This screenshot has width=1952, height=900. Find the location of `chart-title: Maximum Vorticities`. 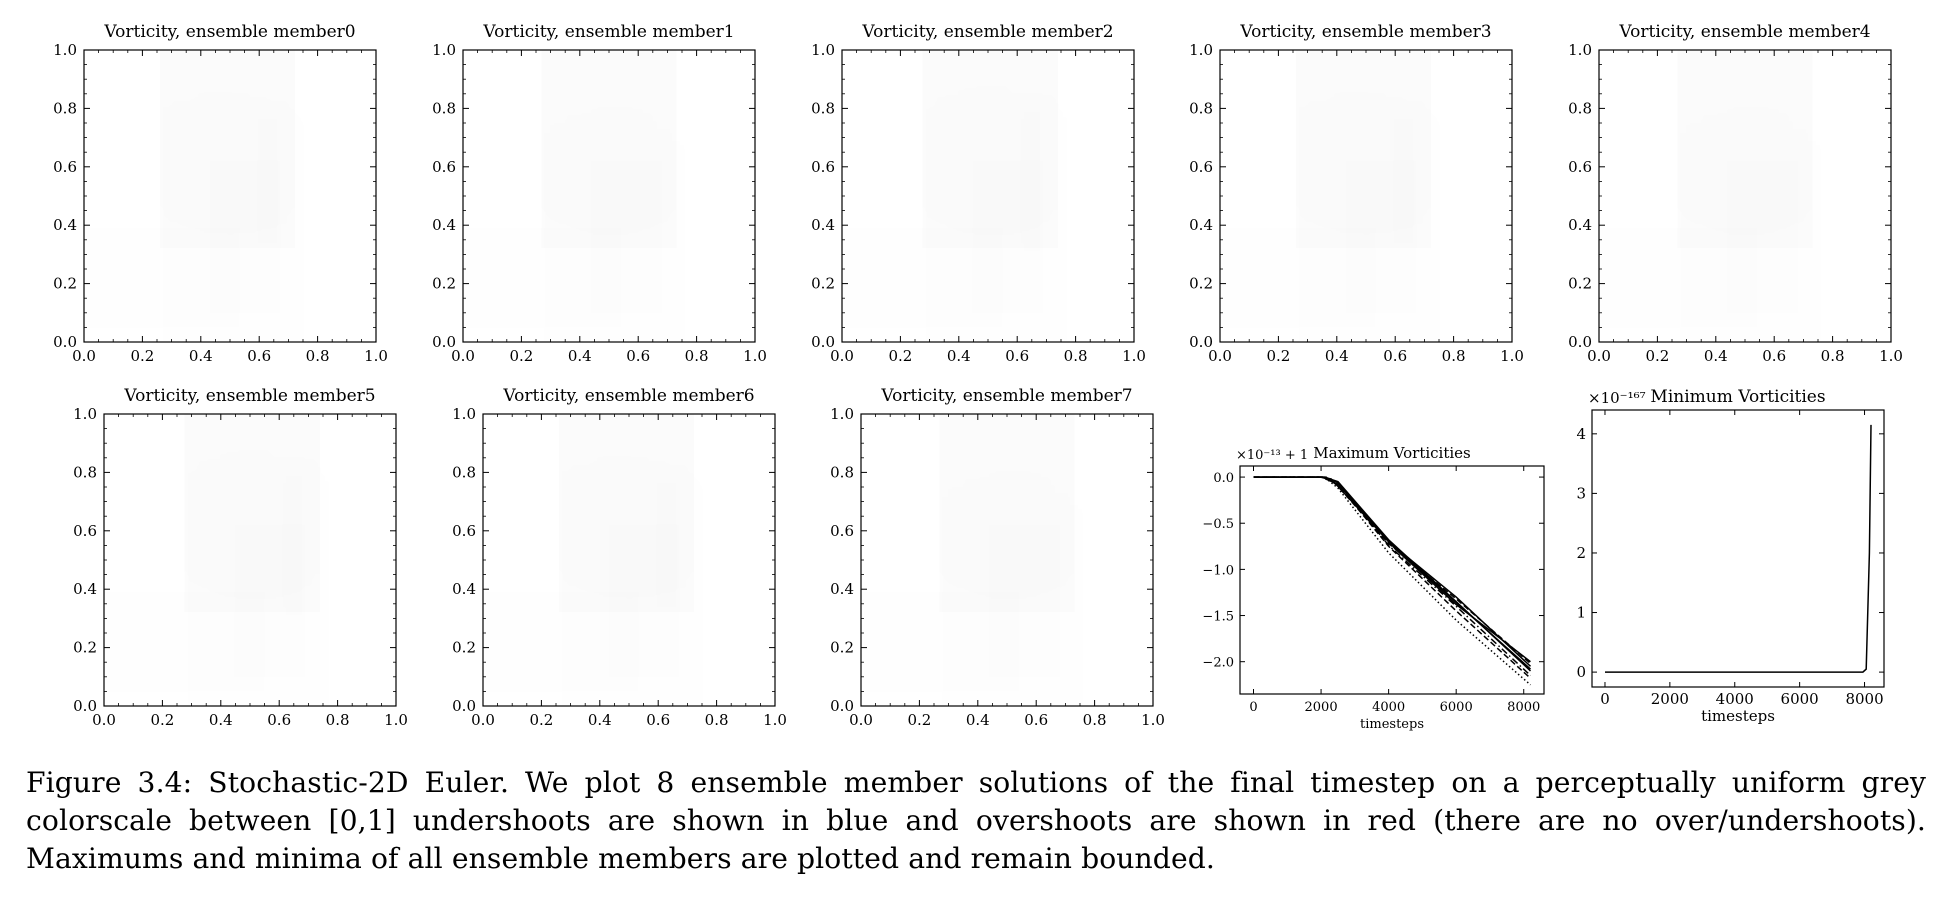

chart-title: Maximum Vorticities is located at coordinates (1392, 453).